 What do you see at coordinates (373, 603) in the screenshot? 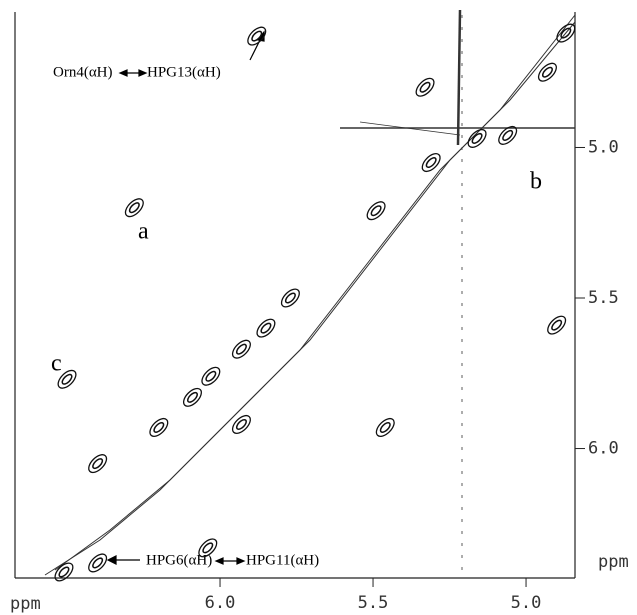
I see `x-tick-label: 5.5` at bounding box center [373, 603].